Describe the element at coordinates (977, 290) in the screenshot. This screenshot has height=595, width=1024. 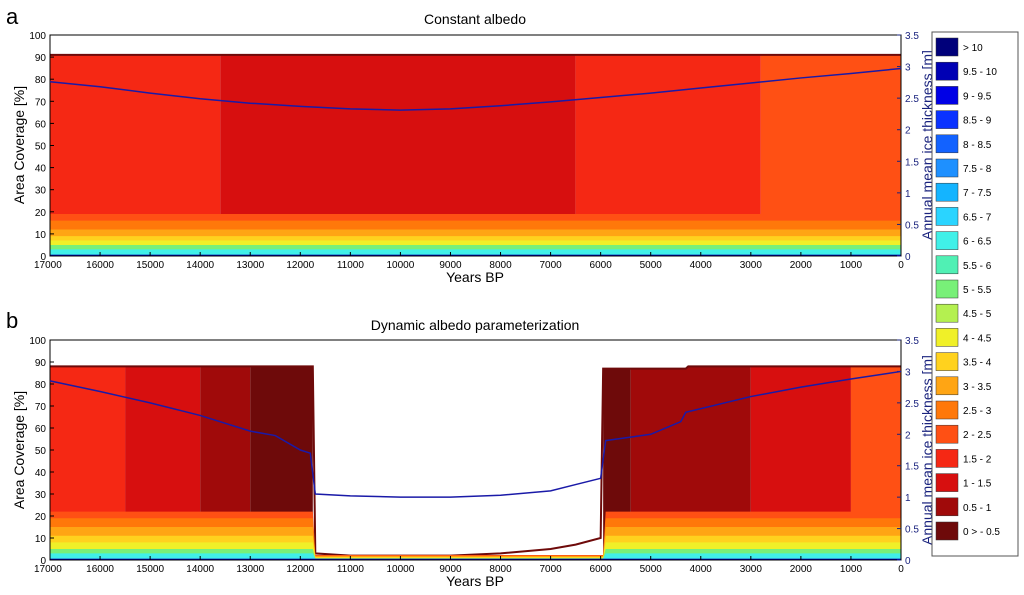
I see `legend-label: 5 - 5.5` at that location.